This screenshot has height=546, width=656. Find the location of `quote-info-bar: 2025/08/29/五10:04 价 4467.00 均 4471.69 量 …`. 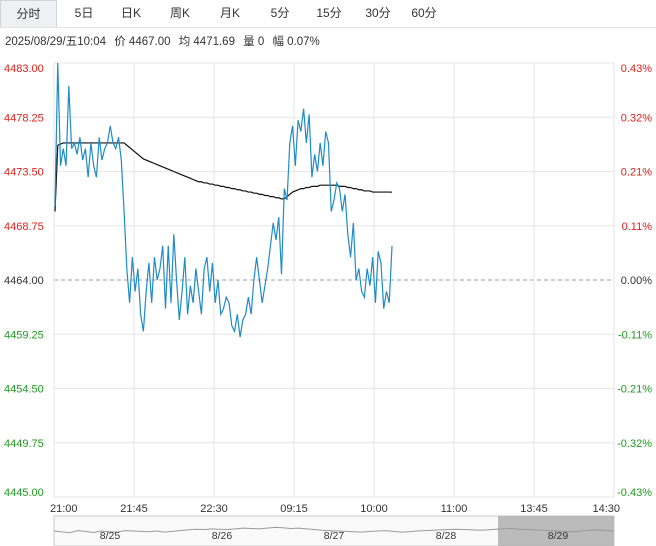

quote-info-bar: 2025/08/29/五10:04 价 4467.00 均 4471.69 量 … is located at coordinates (165, 41).